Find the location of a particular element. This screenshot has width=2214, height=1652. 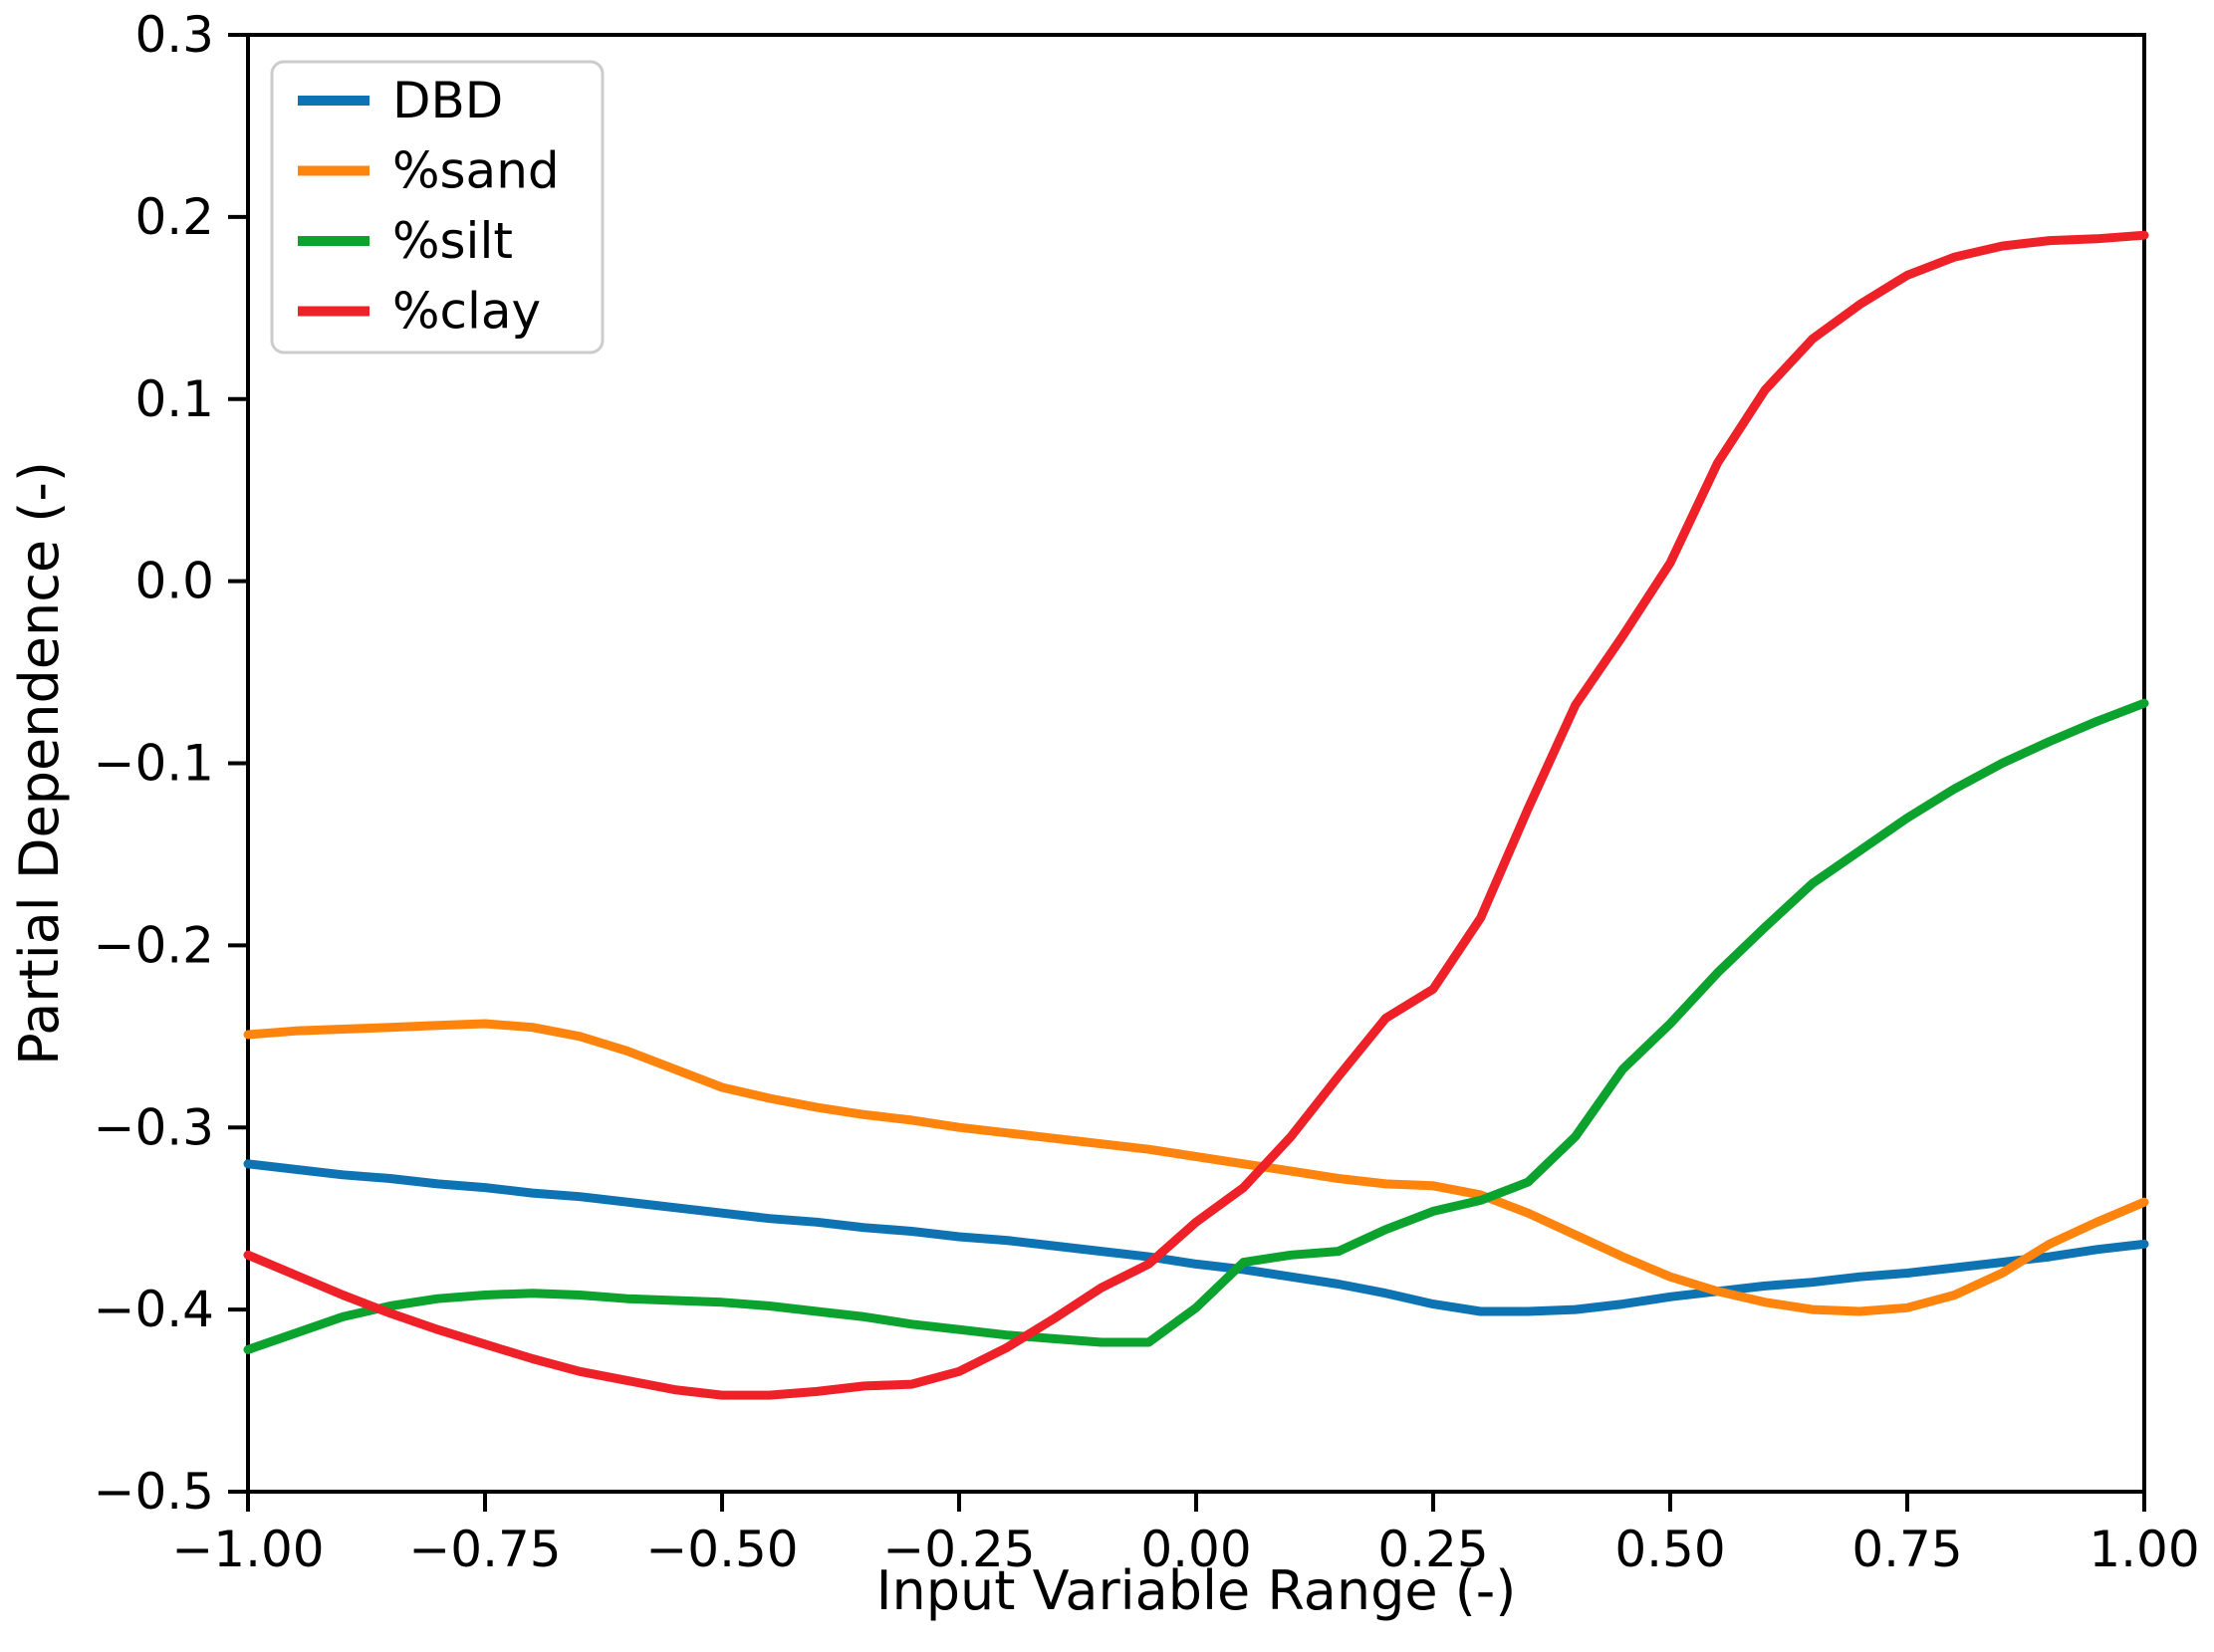

y-tick-label: 0.1 is located at coordinates (174, 399).